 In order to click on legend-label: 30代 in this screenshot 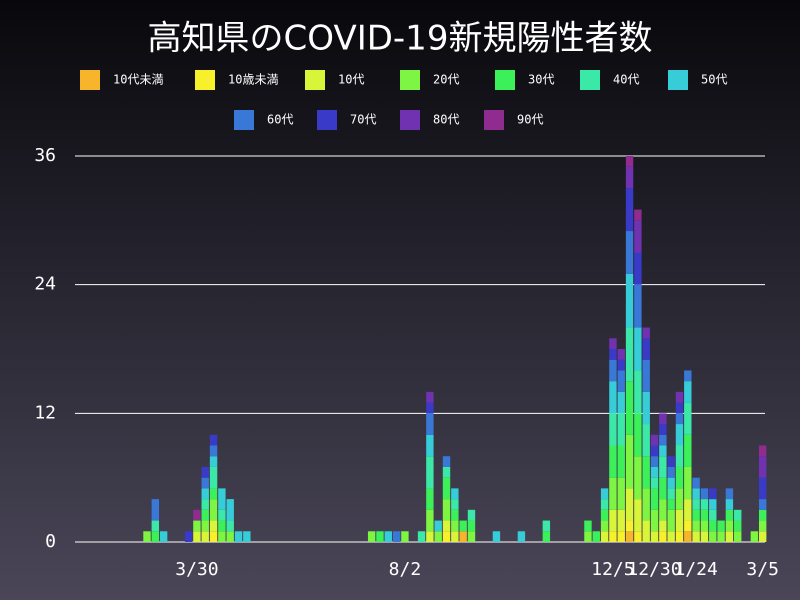, I will do `click(541, 80)`.